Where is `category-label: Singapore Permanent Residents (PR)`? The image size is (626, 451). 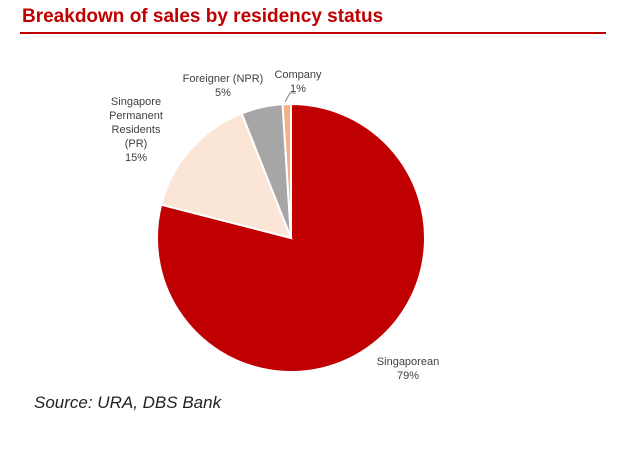 category-label: Singapore Permanent Residents (PR) is located at coordinates (136, 123).